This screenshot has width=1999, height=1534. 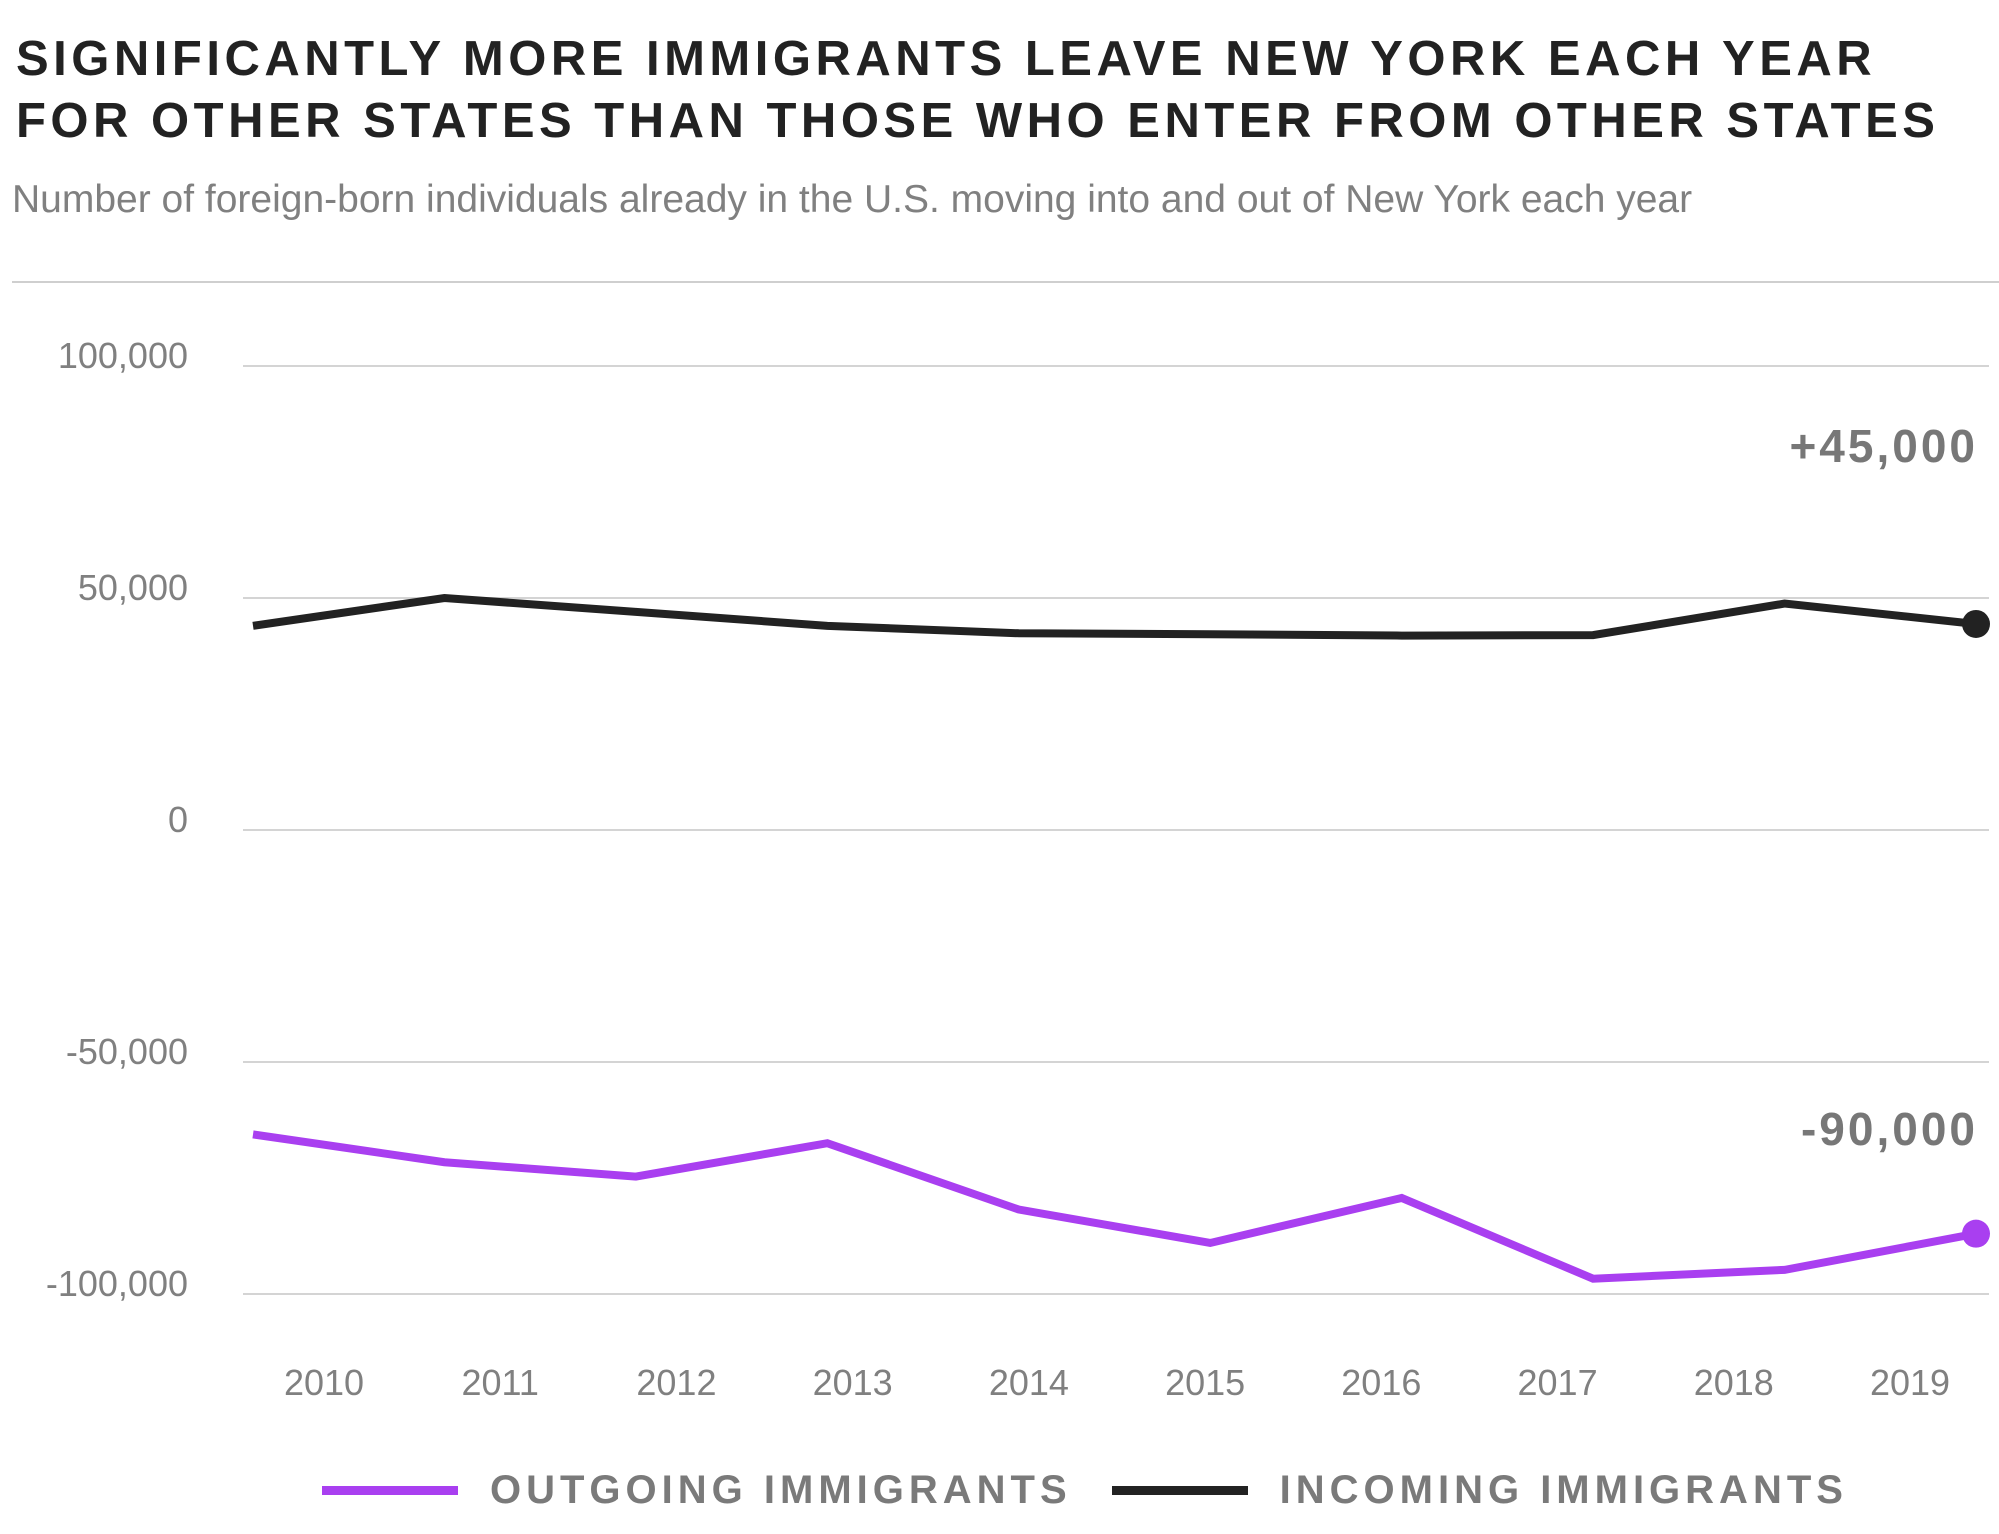 I want to click on end-label-outgoing: -90,000, so click(x=1889, y=1129).